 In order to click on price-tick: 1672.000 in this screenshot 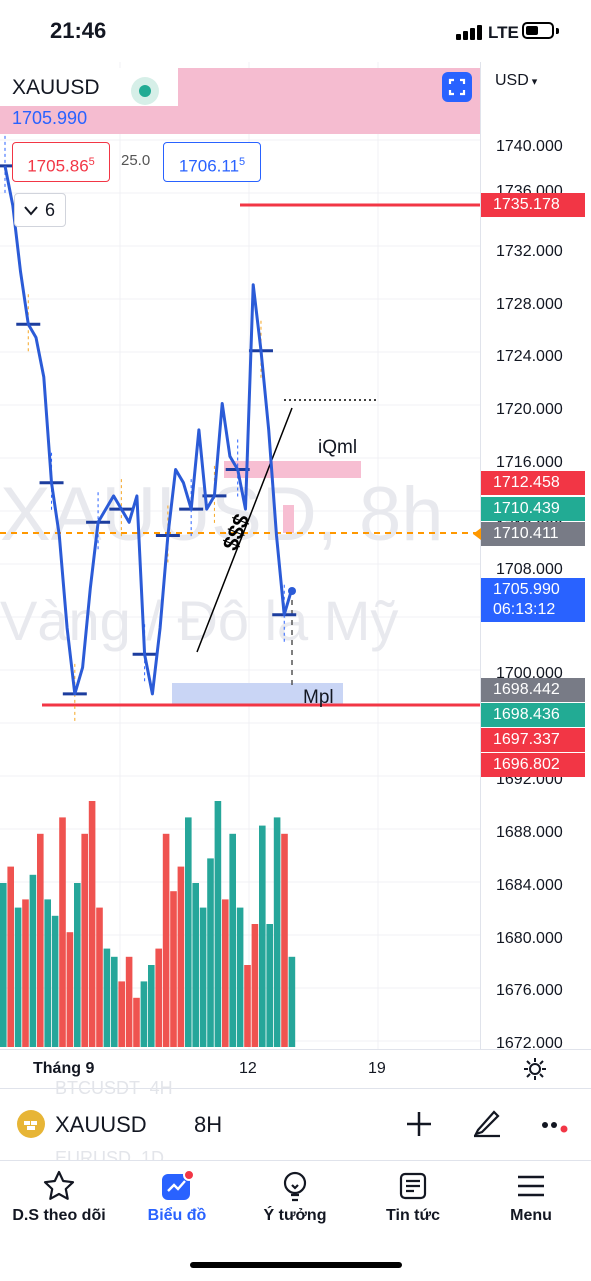, I will do `click(529, 1043)`.